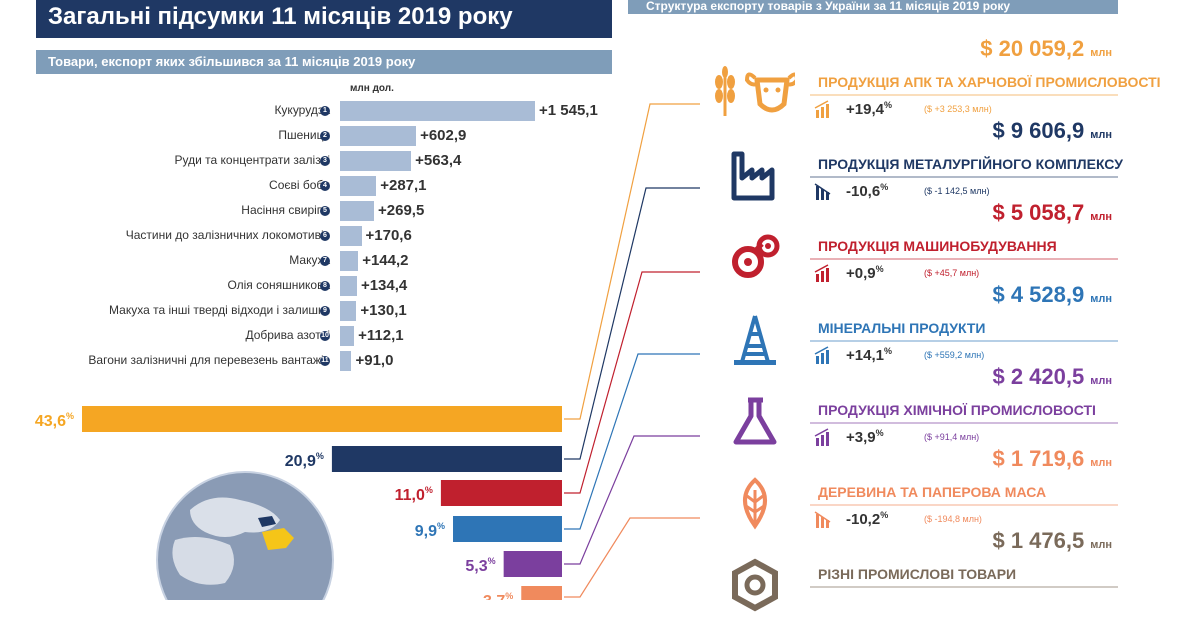  I want to click on sector-change-abs: ($ +45,7 млн), so click(952, 273).